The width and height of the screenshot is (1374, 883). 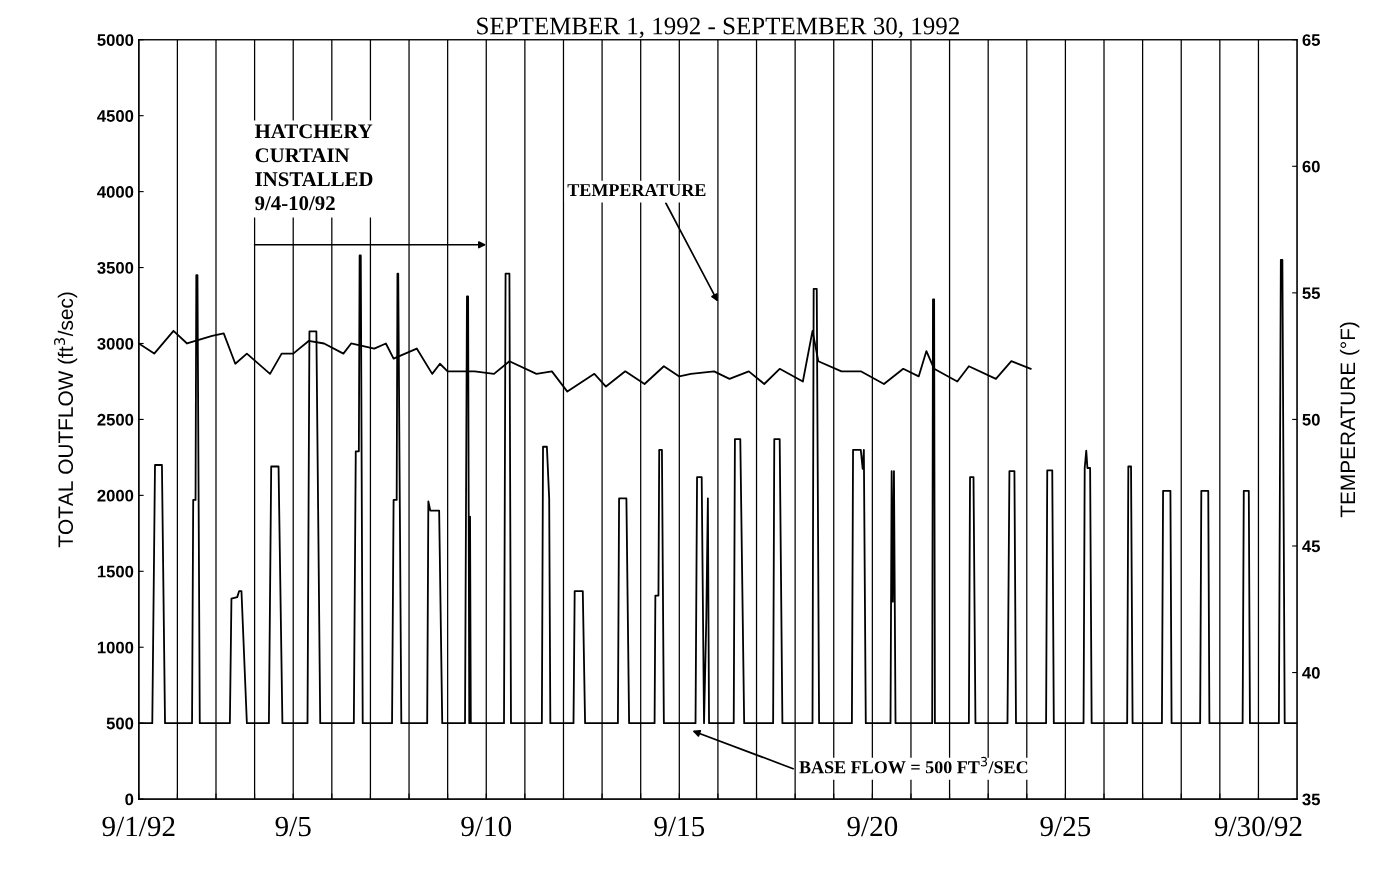 I want to click on y2-tick-label: 35, so click(x=1311, y=799).